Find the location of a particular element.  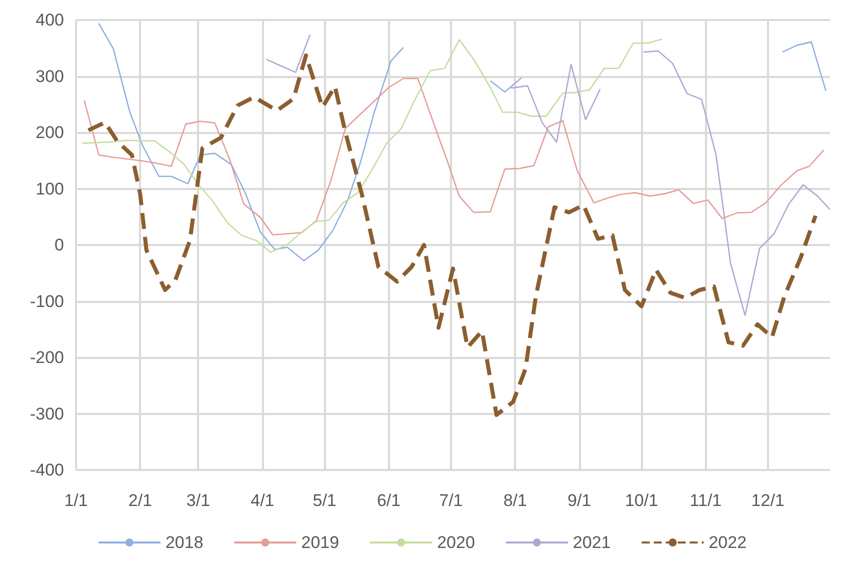

legend-label: 2018 is located at coordinates (184, 542).